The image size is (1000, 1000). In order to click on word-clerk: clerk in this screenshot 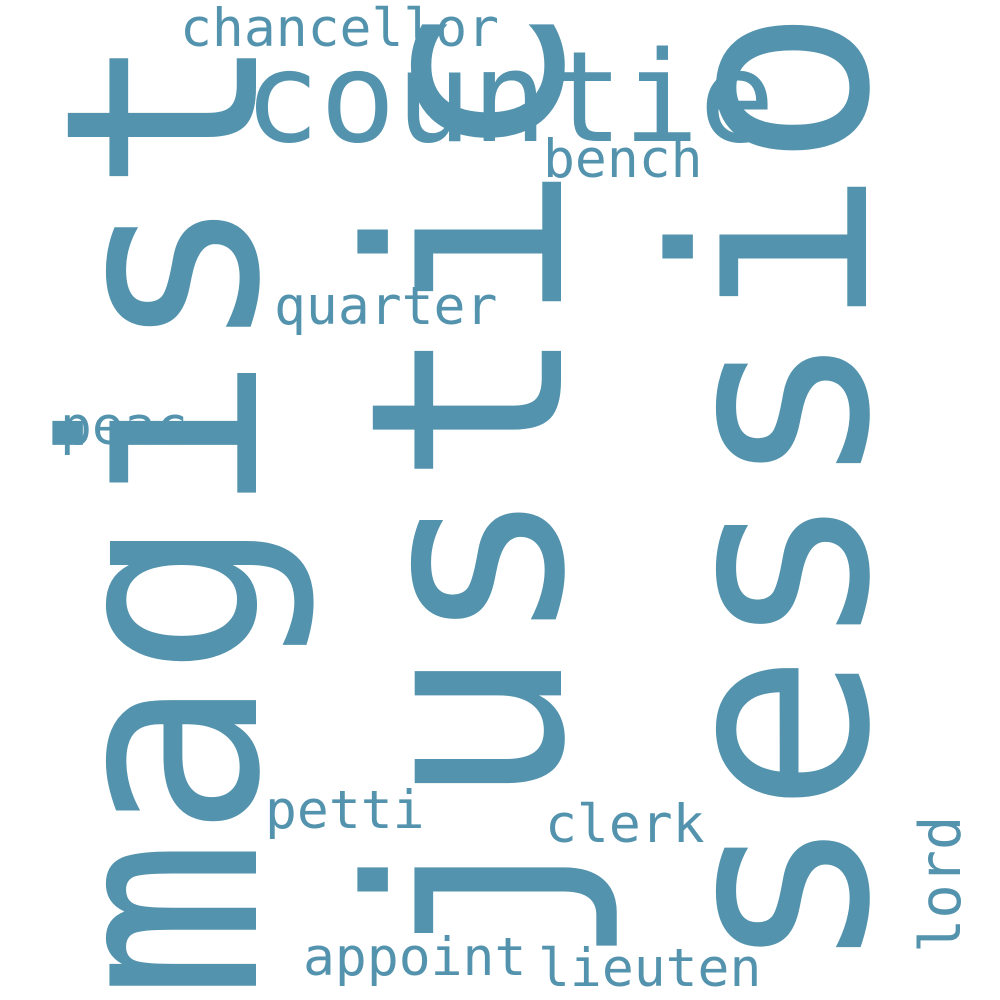, I will do `click(625, 824)`.